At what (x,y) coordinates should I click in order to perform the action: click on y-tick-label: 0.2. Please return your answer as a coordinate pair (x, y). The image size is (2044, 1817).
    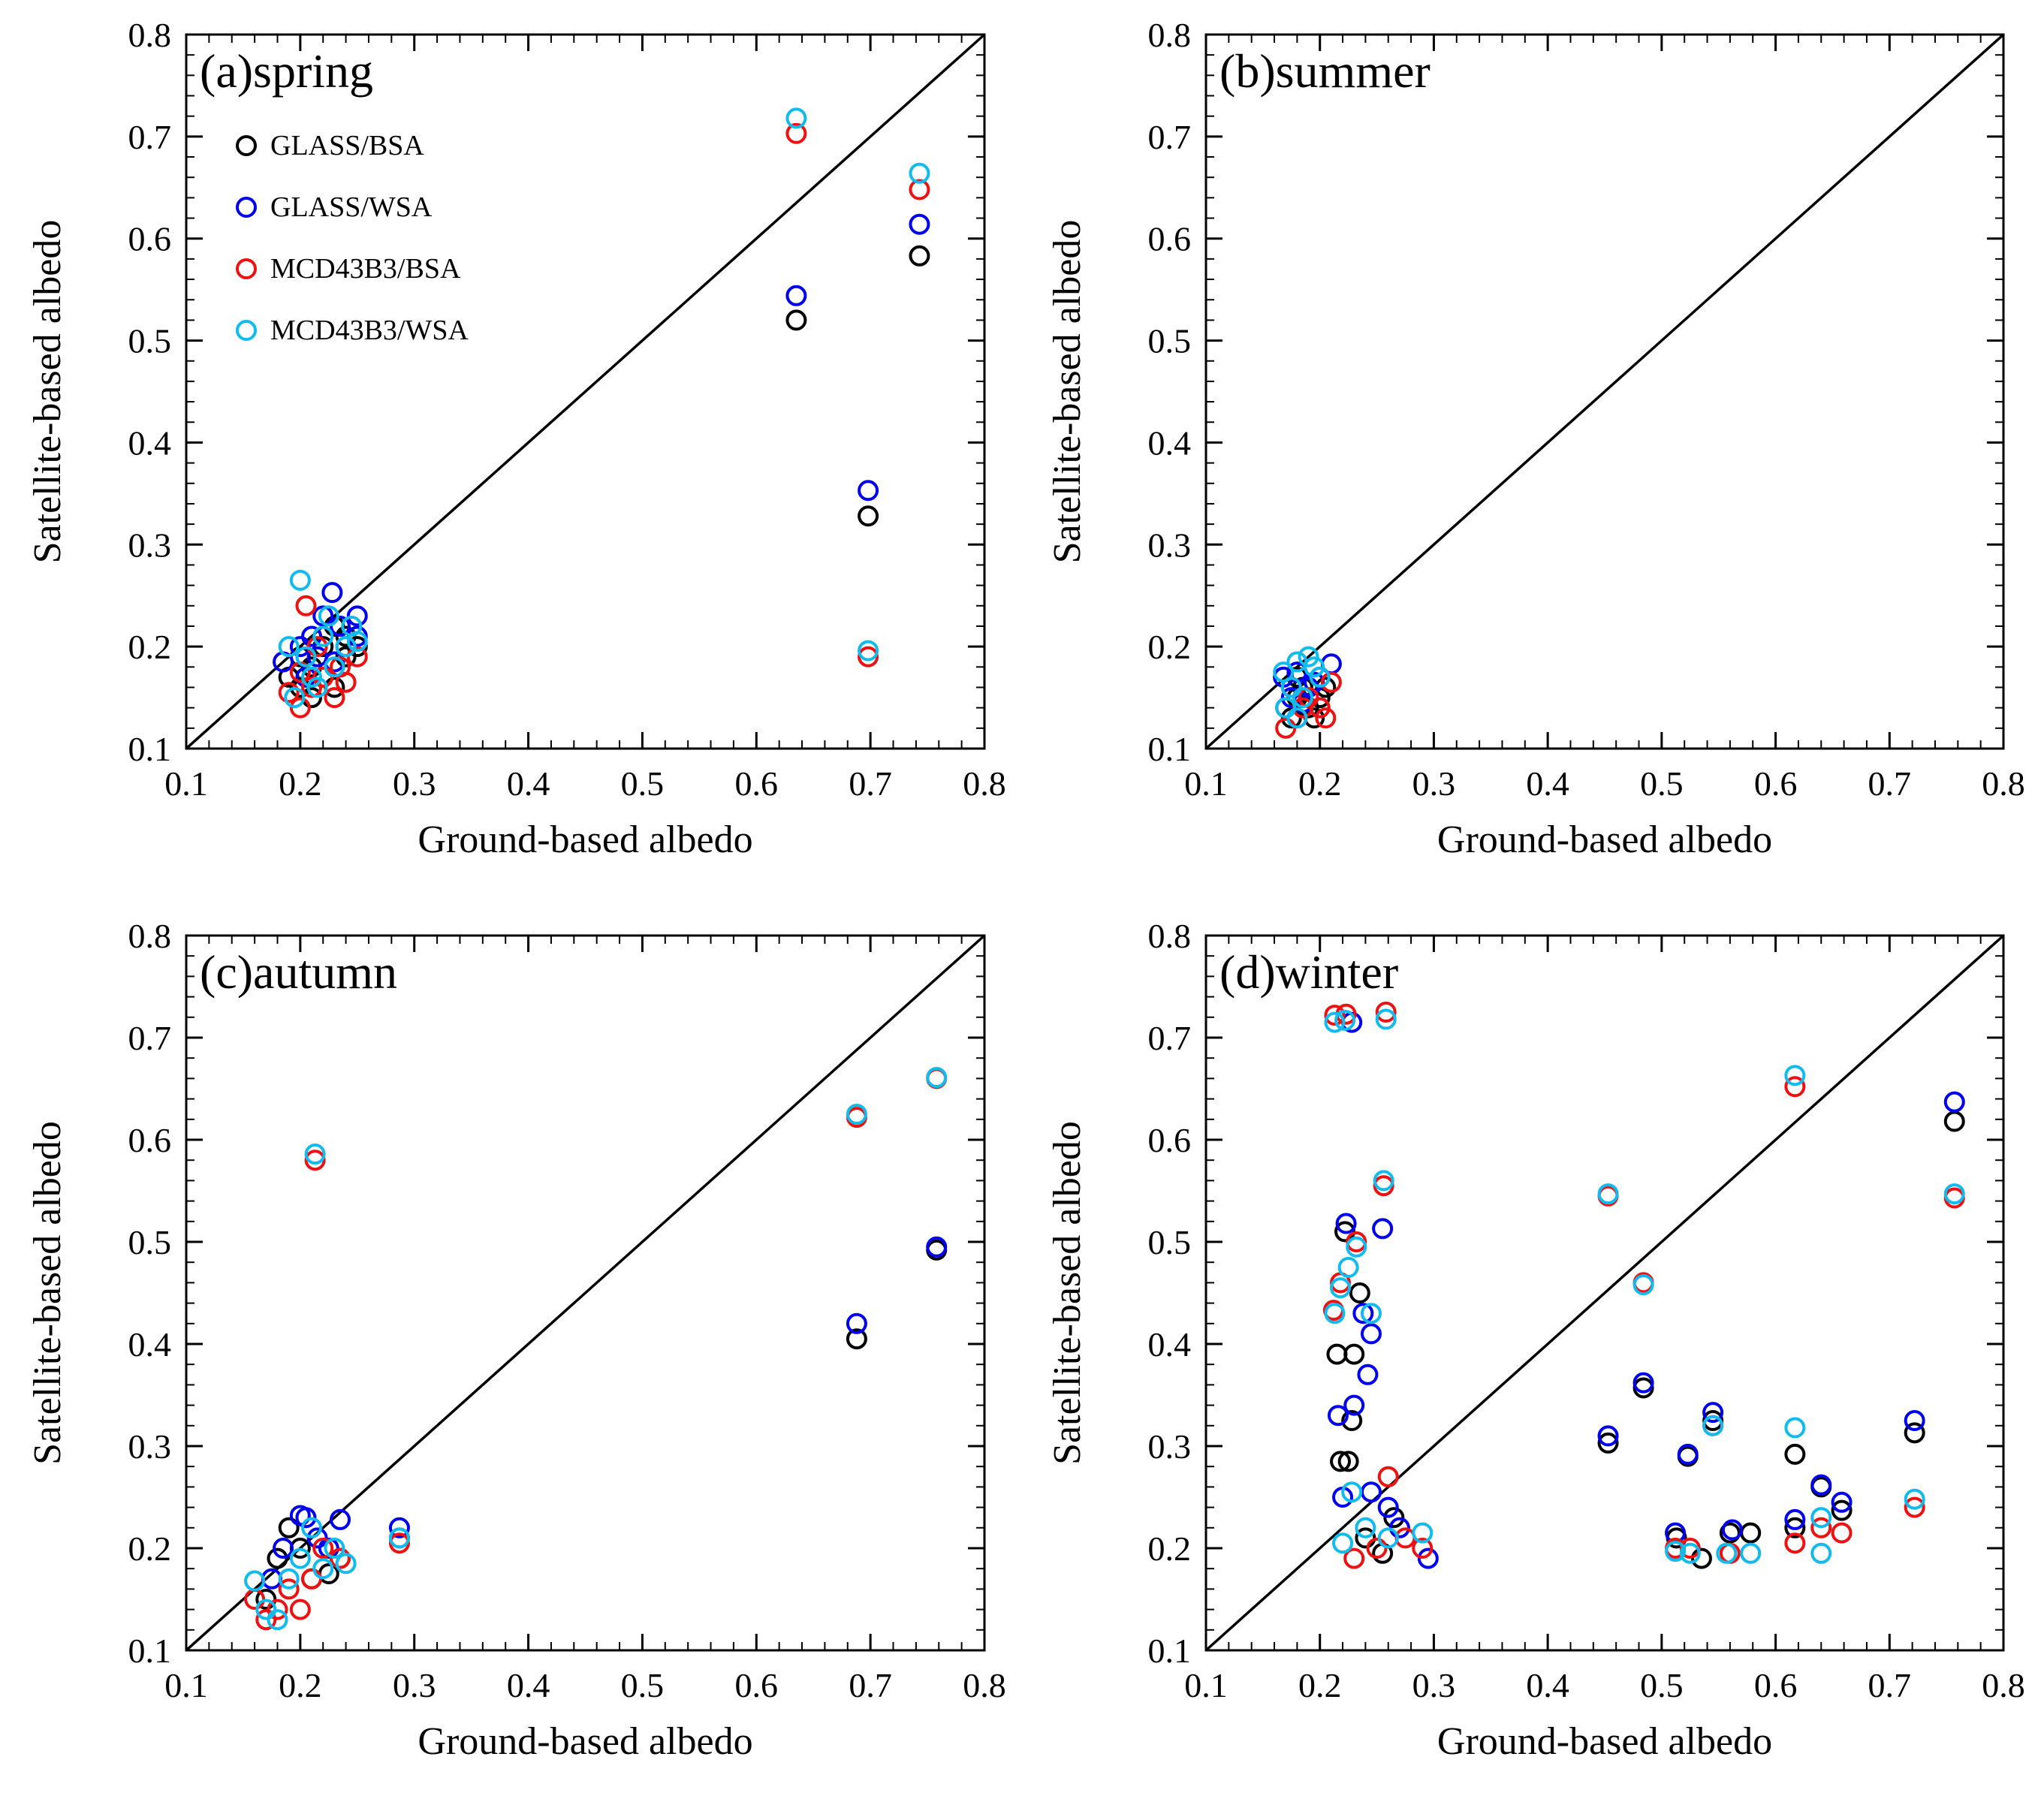
    Looking at the image, I should click on (150, 647).